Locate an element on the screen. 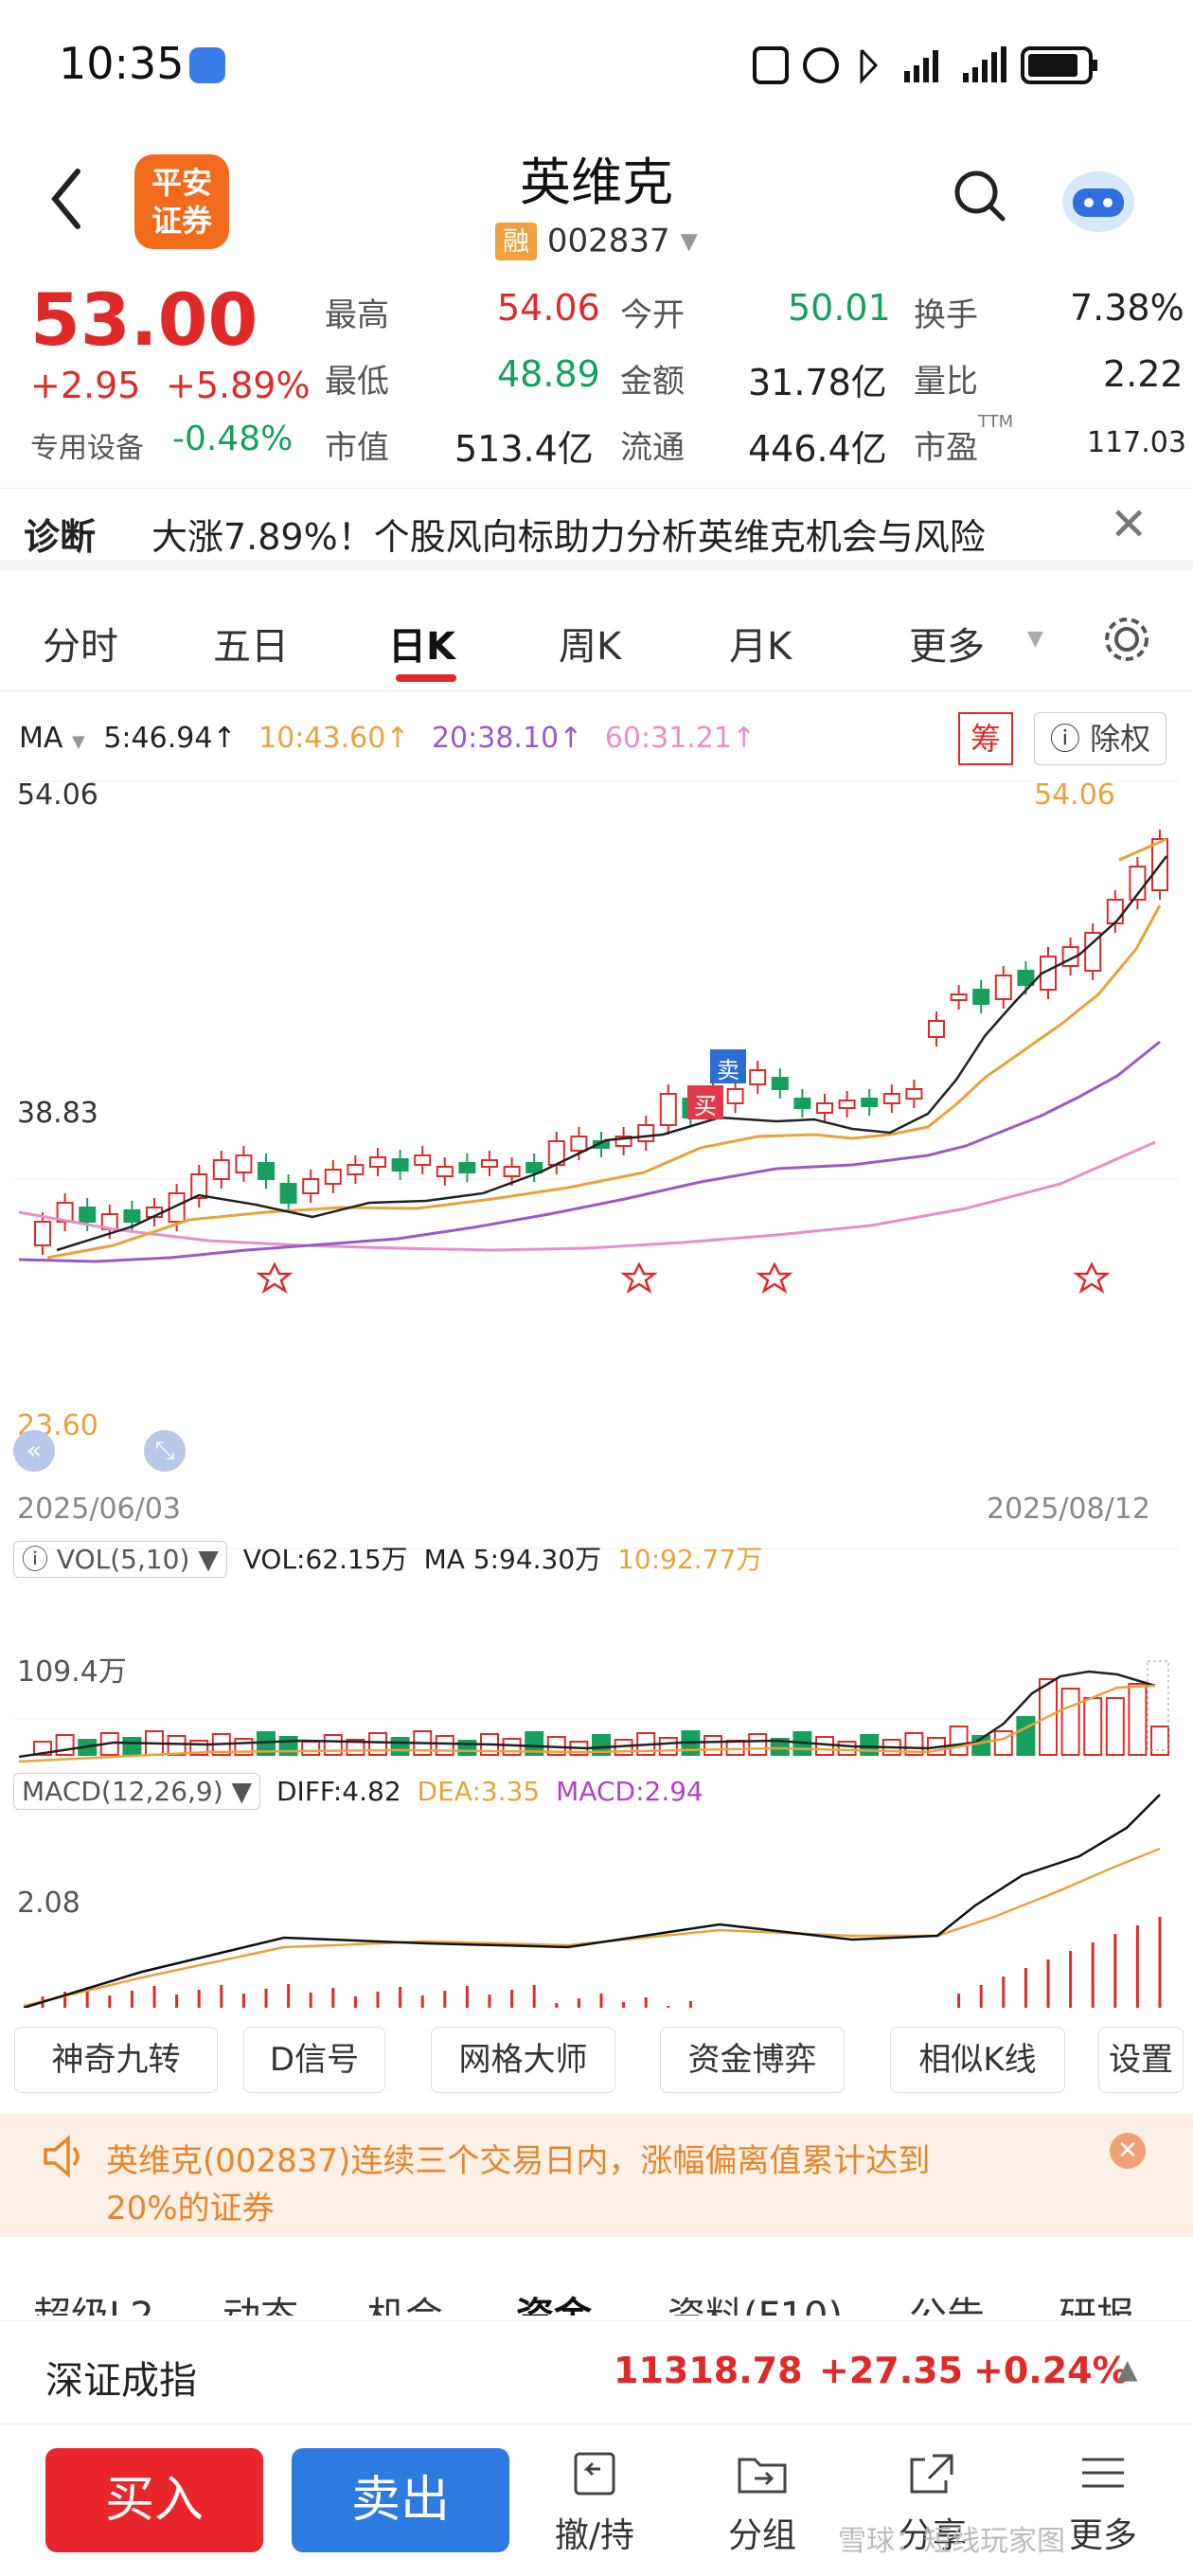  subtab-dynamic: 动态 is located at coordinates (260, 2300).